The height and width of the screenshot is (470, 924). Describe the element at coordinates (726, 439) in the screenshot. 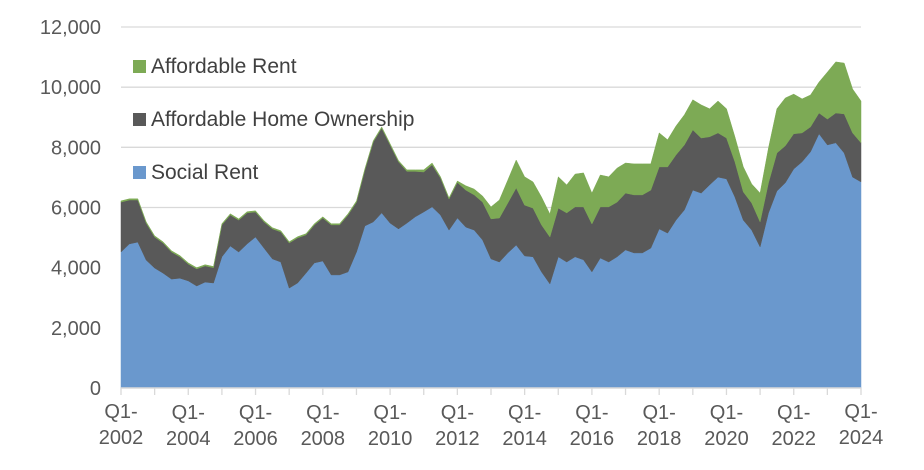

I see `x-tick-label-line2: 2020` at that location.